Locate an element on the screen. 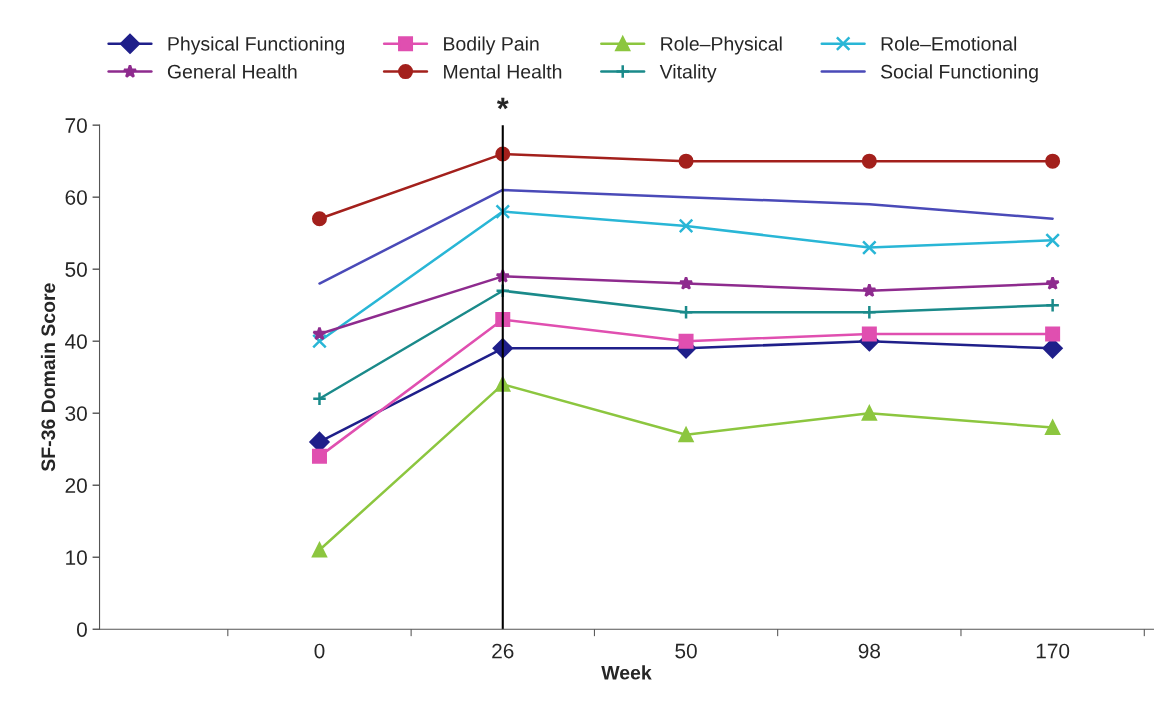 This screenshot has width=1171, height=715. y-tick-label: 50 is located at coordinates (76, 269).